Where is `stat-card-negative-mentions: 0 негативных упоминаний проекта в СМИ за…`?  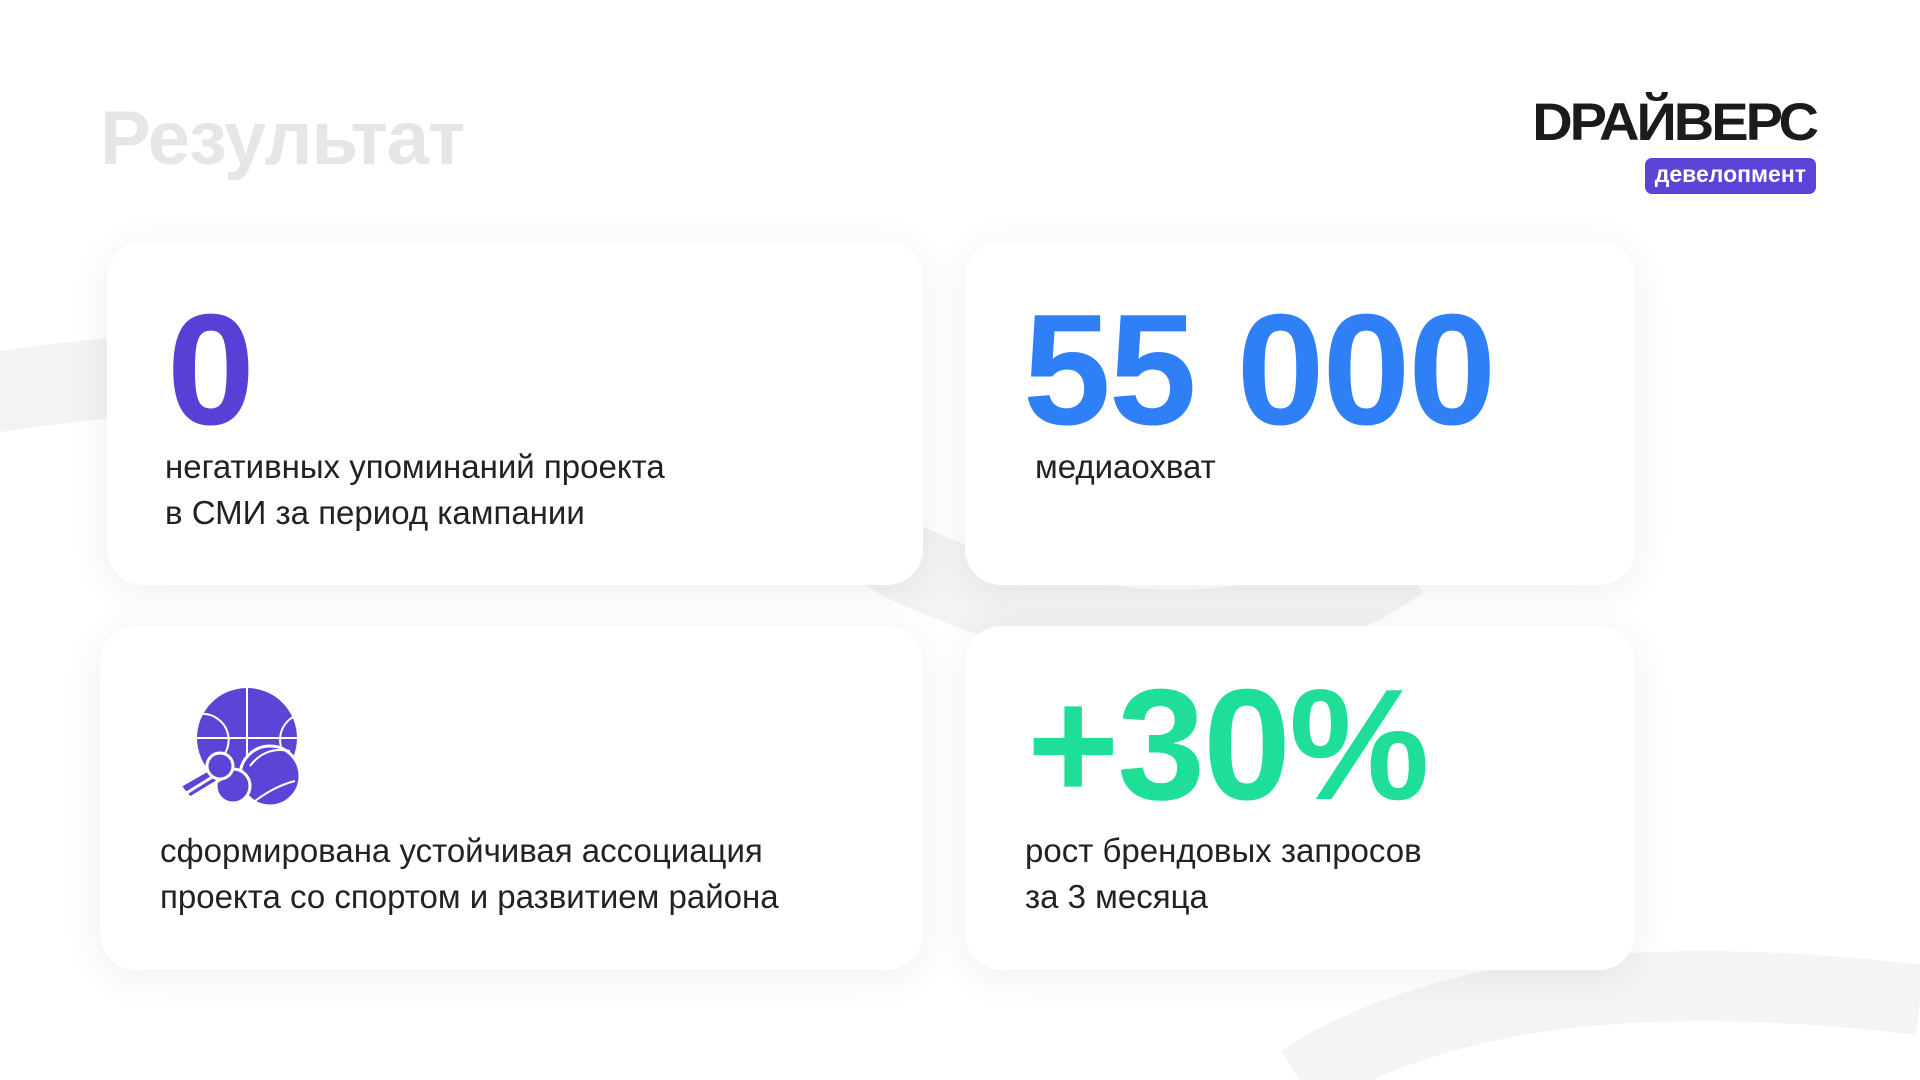
stat-card-negative-mentions: 0 негативных упоминаний проекта в СМИ за… is located at coordinates (515, 413).